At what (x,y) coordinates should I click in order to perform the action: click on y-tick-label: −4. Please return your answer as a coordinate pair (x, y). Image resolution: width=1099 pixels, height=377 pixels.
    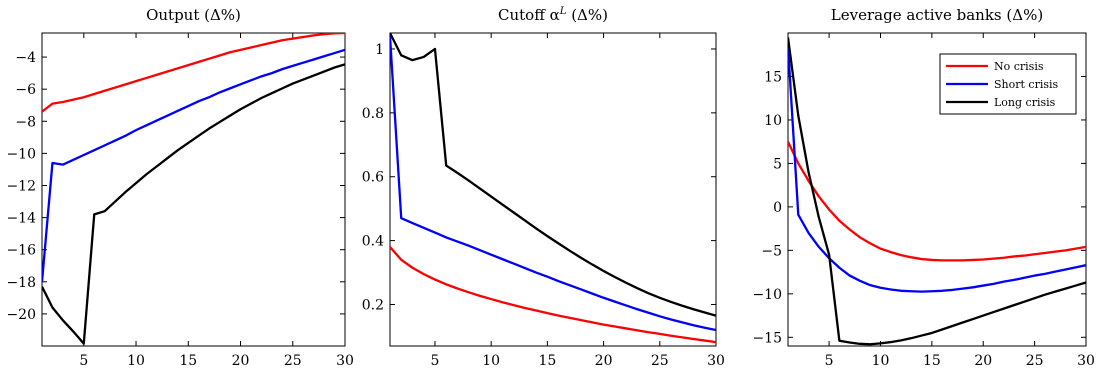
    Looking at the image, I should click on (25, 58).